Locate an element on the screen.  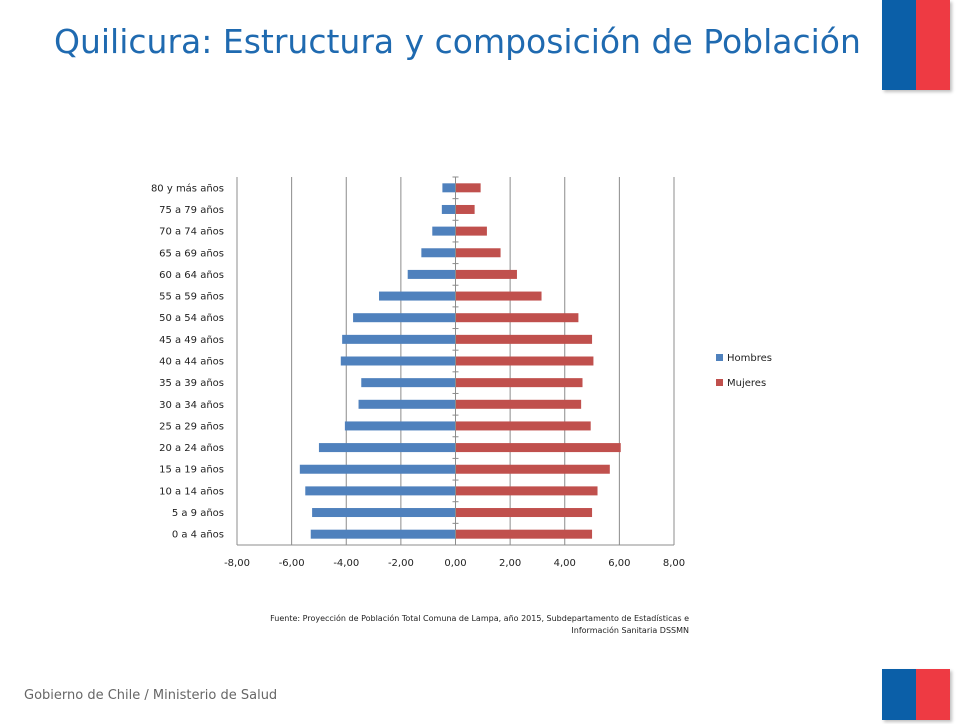
legend-label-hombres: Hombres is located at coordinates (749, 358).